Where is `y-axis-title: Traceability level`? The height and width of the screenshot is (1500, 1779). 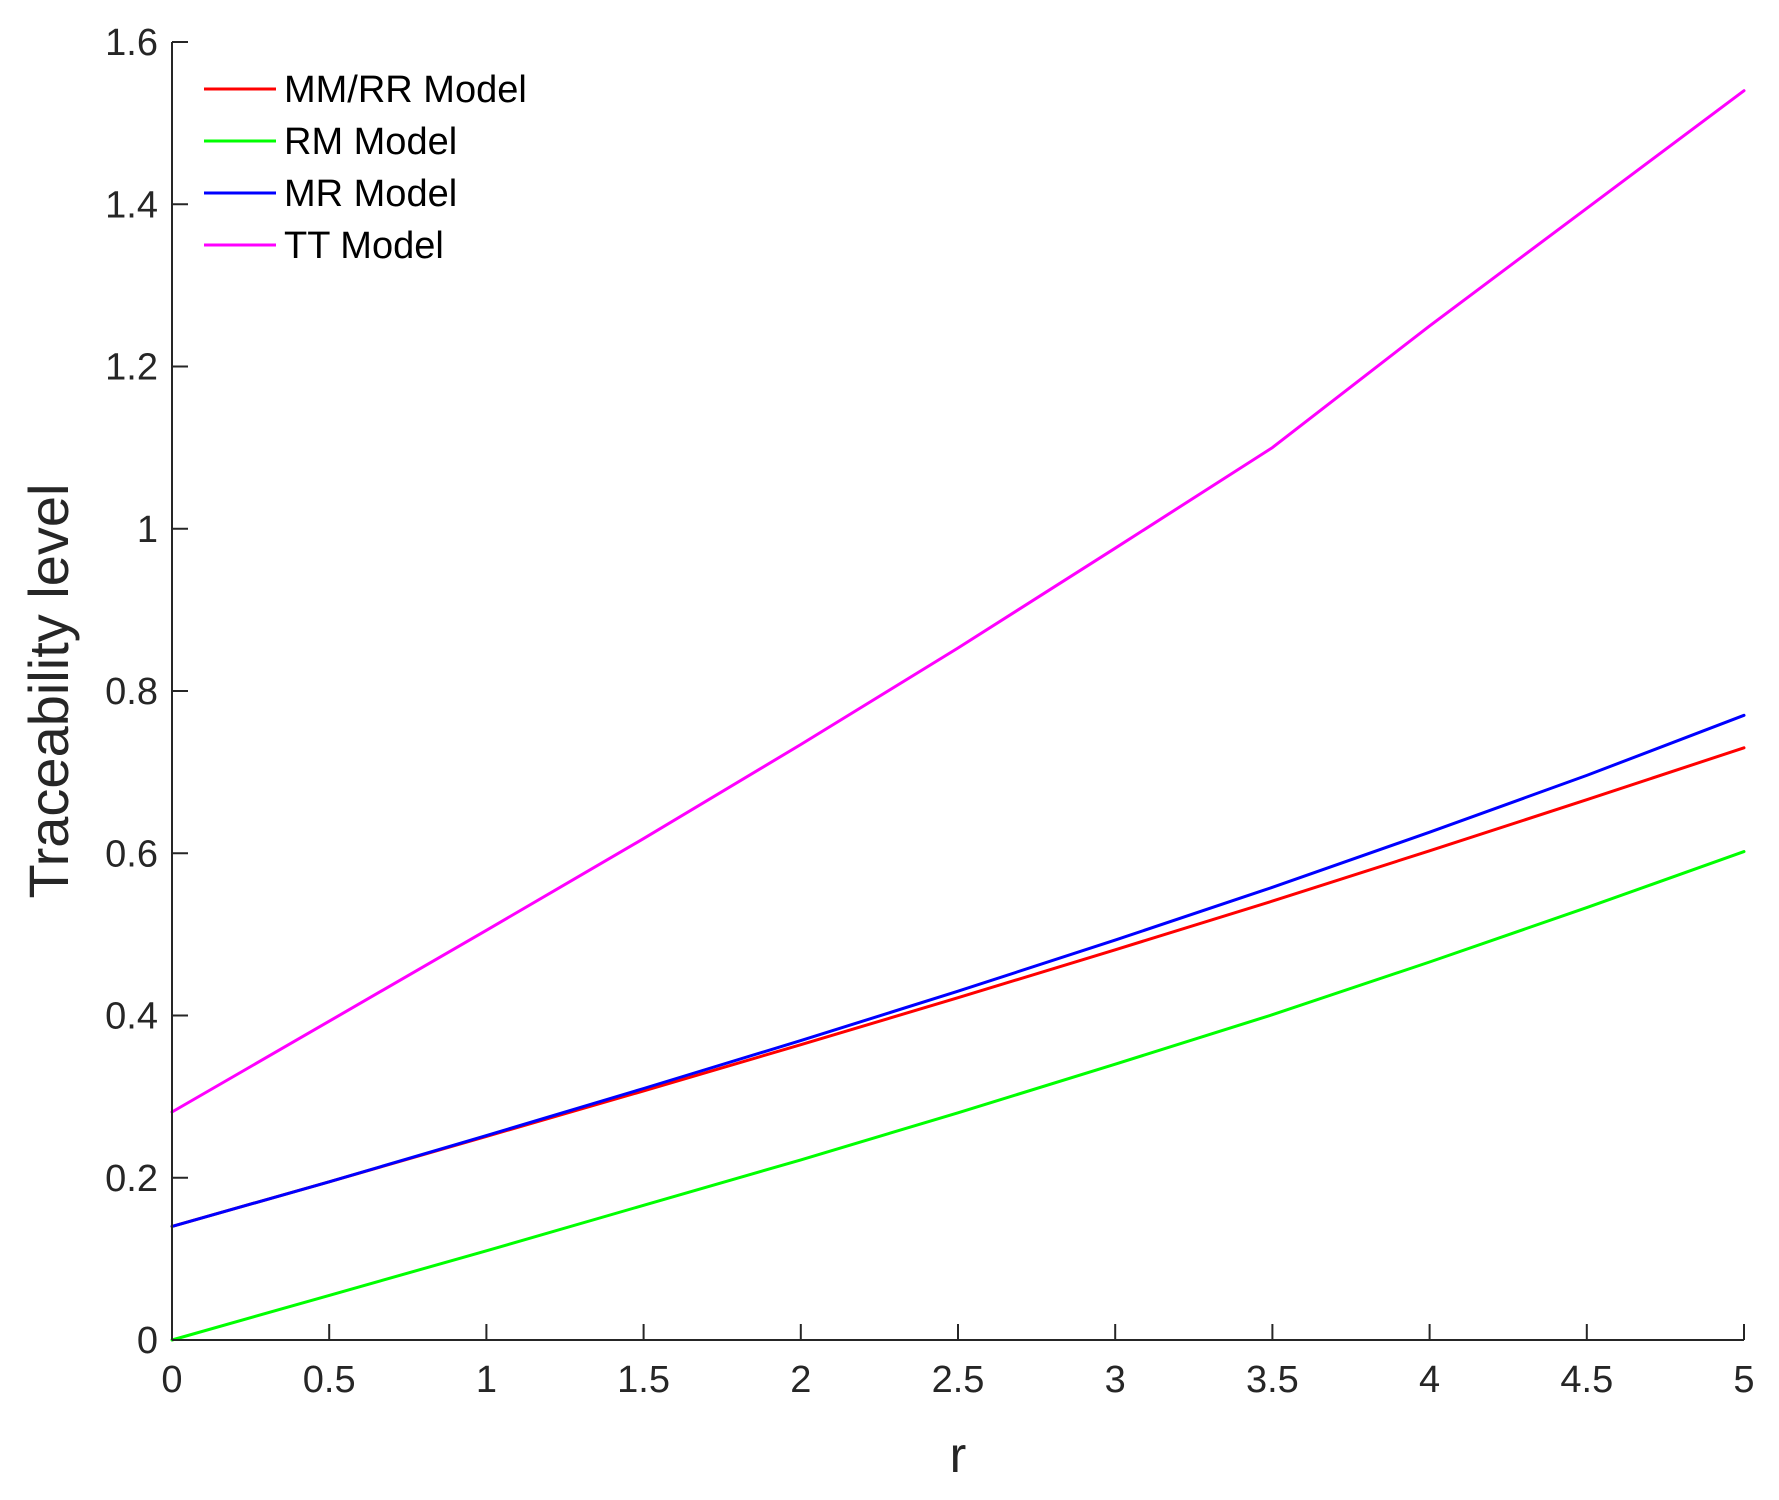
y-axis-title: Traceability level is located at coordinates (48, 691).